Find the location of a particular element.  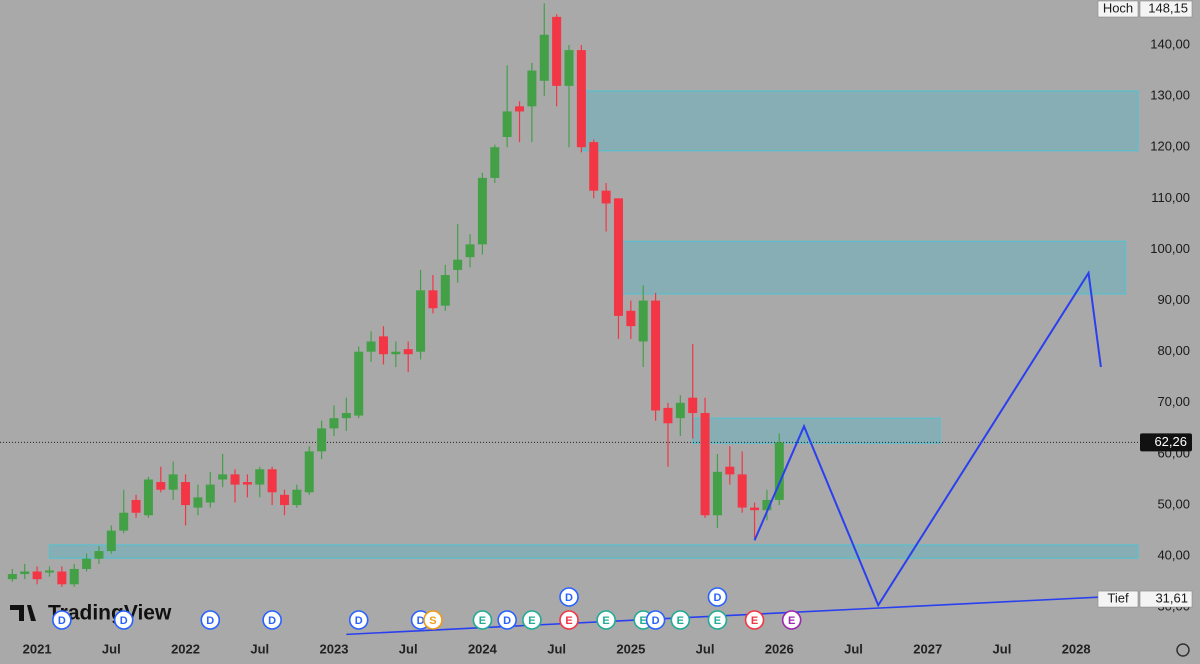

y-tick-label: 50,00 is located at coordinates (1173, 503).